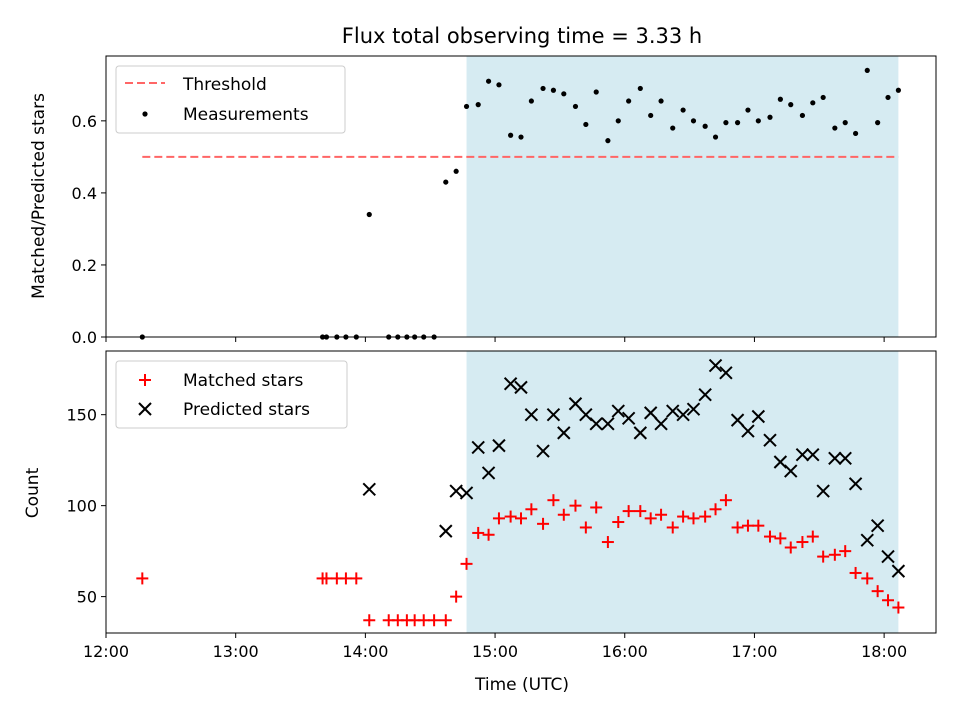 The image size is (960, 725). What do you see at coordinates (246, 410) in the screenshot?
I see `legend-predicted-label: Predicted stars` at bounding box center [246, 410].